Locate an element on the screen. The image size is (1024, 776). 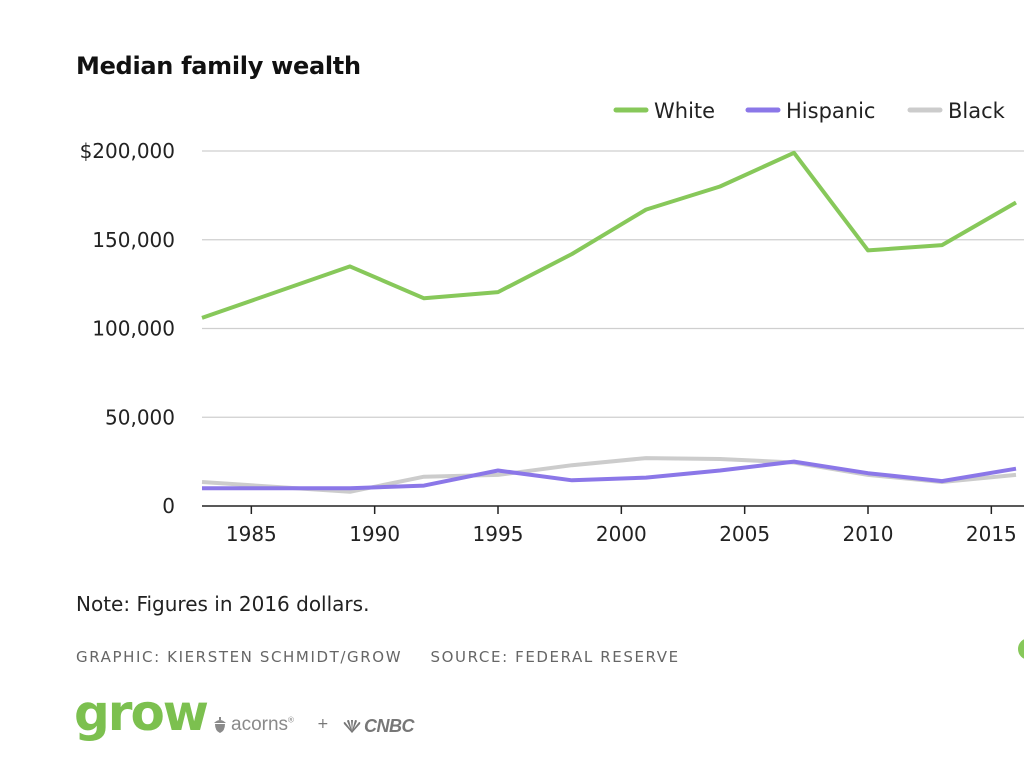
acorns-logo: acorns® is located at coordinates (253, 725).